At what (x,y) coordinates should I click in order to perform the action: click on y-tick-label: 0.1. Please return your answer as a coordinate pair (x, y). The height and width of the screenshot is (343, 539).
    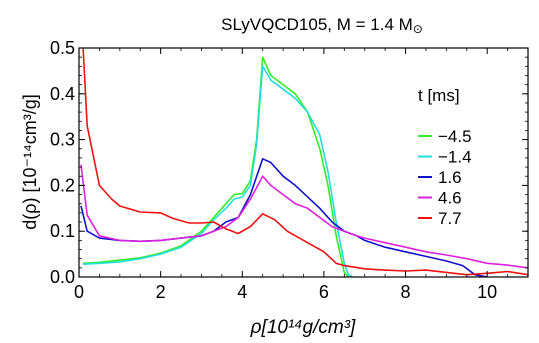
    Looking at the image, I should click on (62, 231).